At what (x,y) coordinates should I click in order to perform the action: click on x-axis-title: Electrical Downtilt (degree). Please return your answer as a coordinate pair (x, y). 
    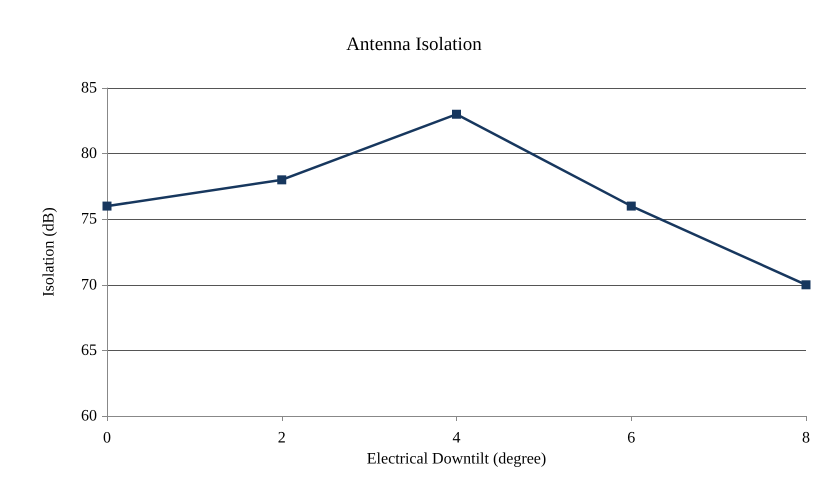
    Looking at the image, I should click on (456, 459).